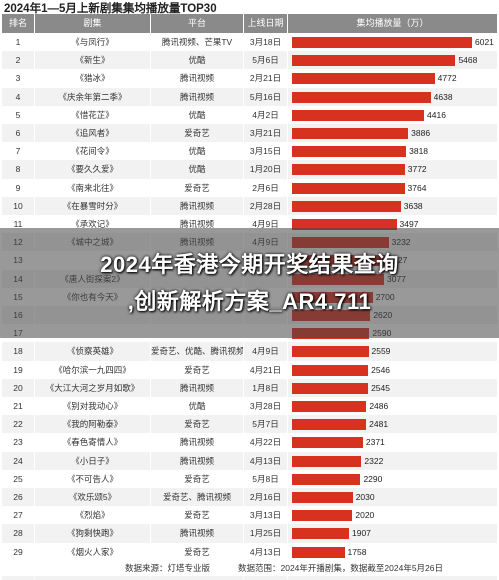 The height and width of the screenshot is (580, 499). Describe the element at coordinates (92, 23) in the screenshot. I see `column-header-drama: 剧集` at that location.